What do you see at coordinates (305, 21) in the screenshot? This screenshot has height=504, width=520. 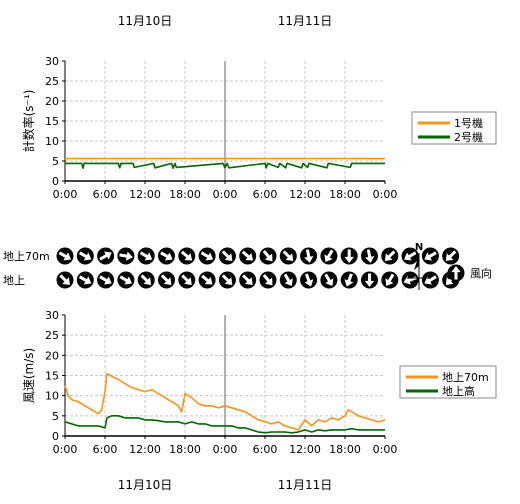 I see `date-label-top-day2: 11月11日` at bounding box center [305, 21].